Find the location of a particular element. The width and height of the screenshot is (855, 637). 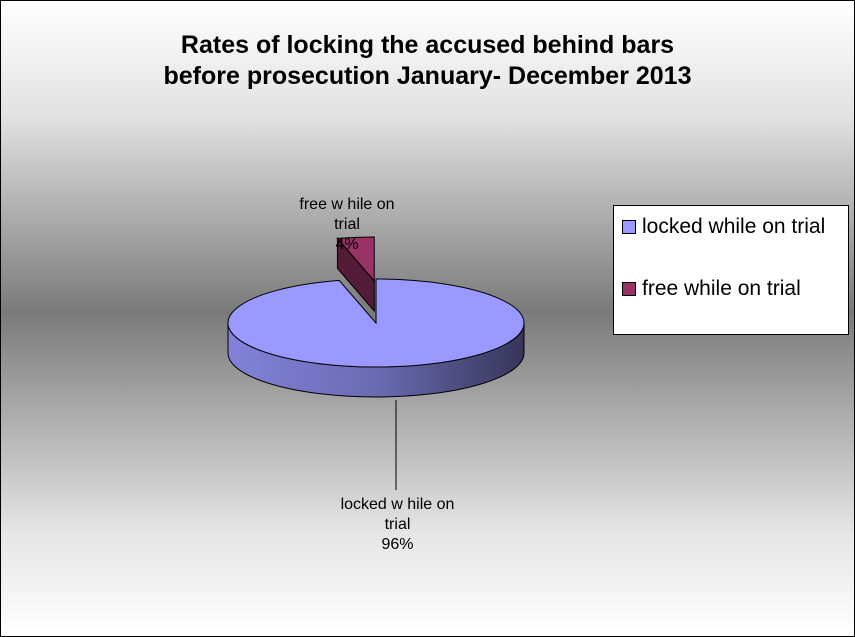

legend-item-free-while-on-trial: free while on trial is located at coordinates (732, 288).